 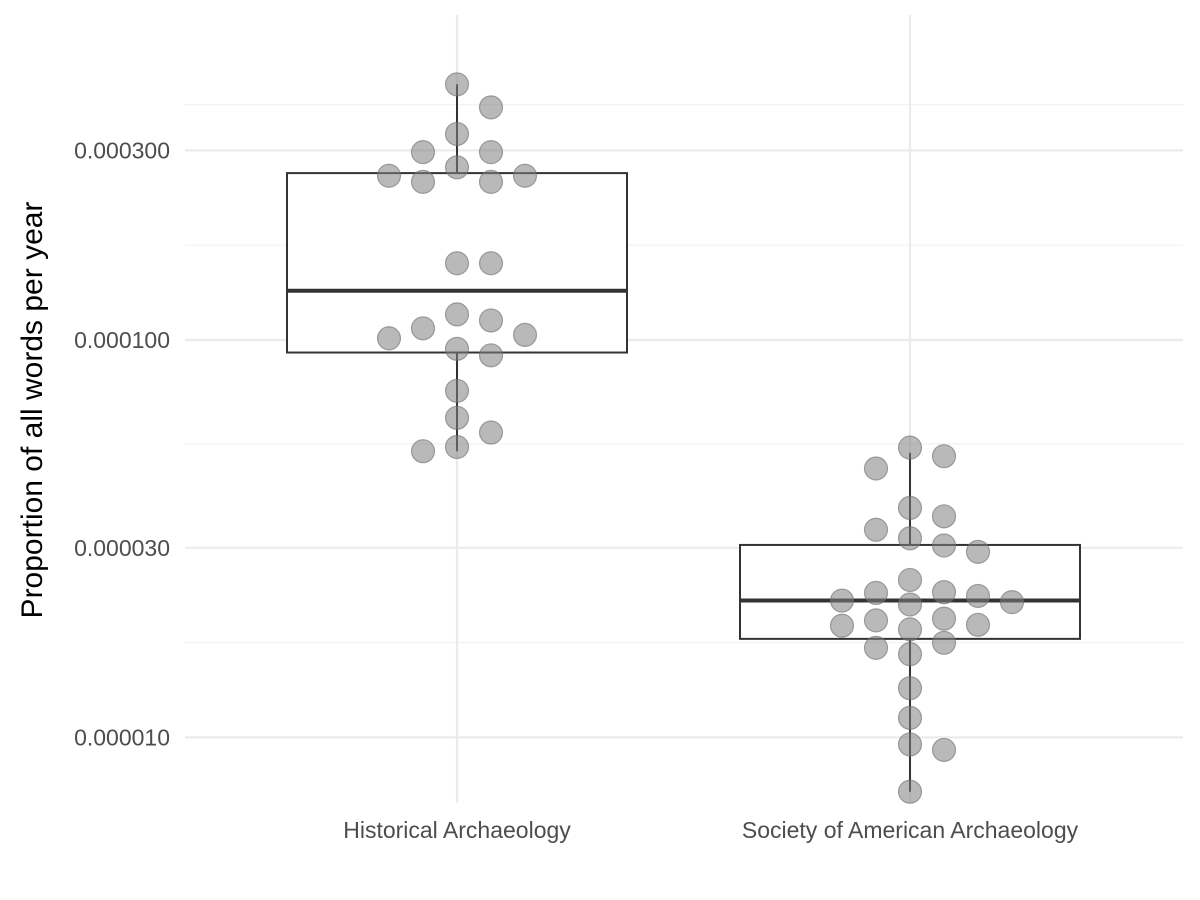 I want to click on y-axis-title: Proportion of all words per year, so click(x=32, y=410).